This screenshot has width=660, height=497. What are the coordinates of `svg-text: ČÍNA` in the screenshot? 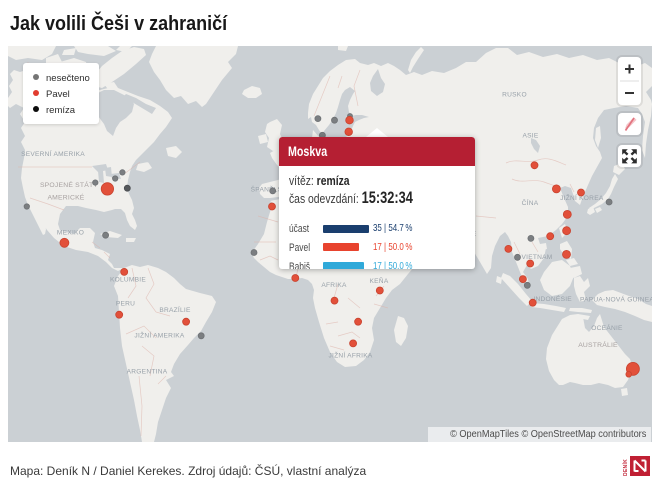 It's located at (530, 202).